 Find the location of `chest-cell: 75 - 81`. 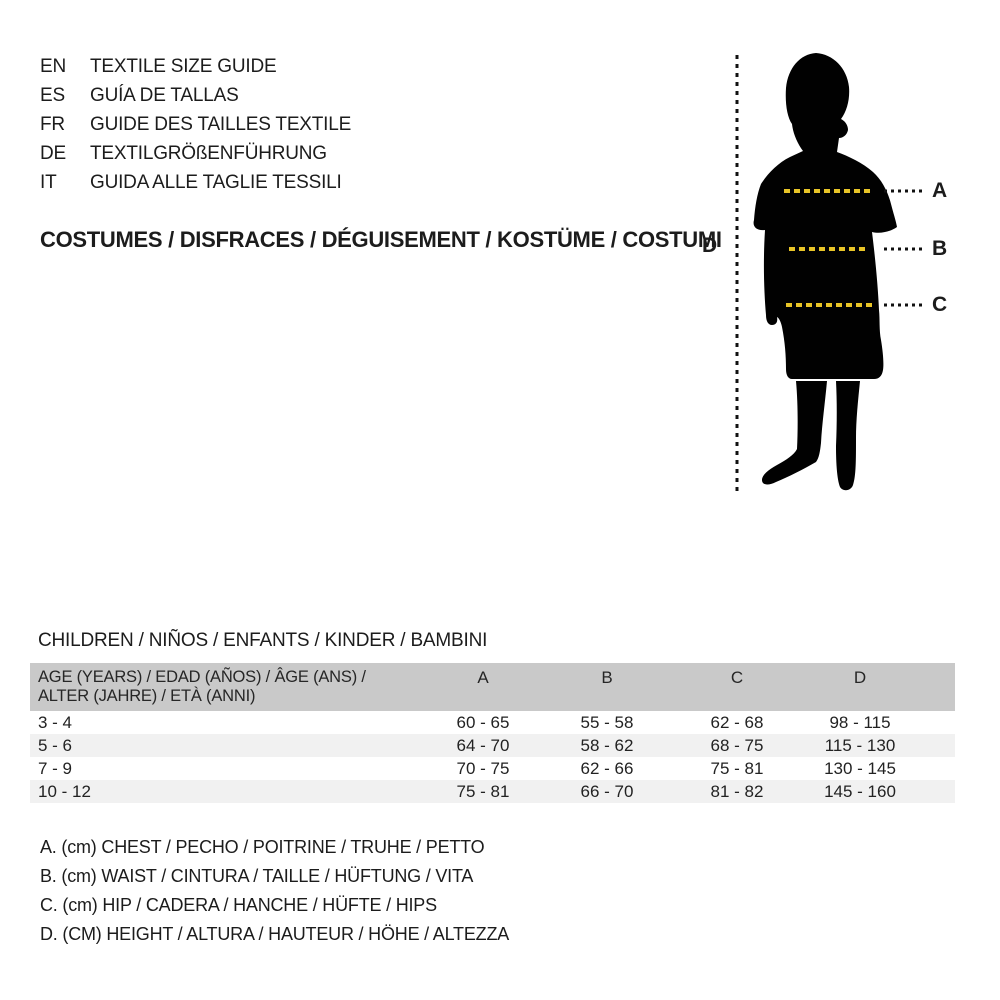

chest-cell: 75 - 81 is located at coordinates (483, 791).